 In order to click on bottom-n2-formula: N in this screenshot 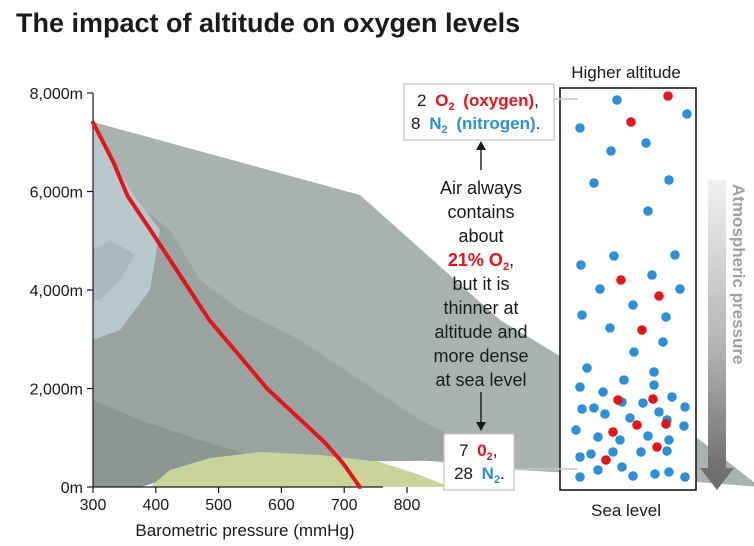, I will do `click(488, 473)`.